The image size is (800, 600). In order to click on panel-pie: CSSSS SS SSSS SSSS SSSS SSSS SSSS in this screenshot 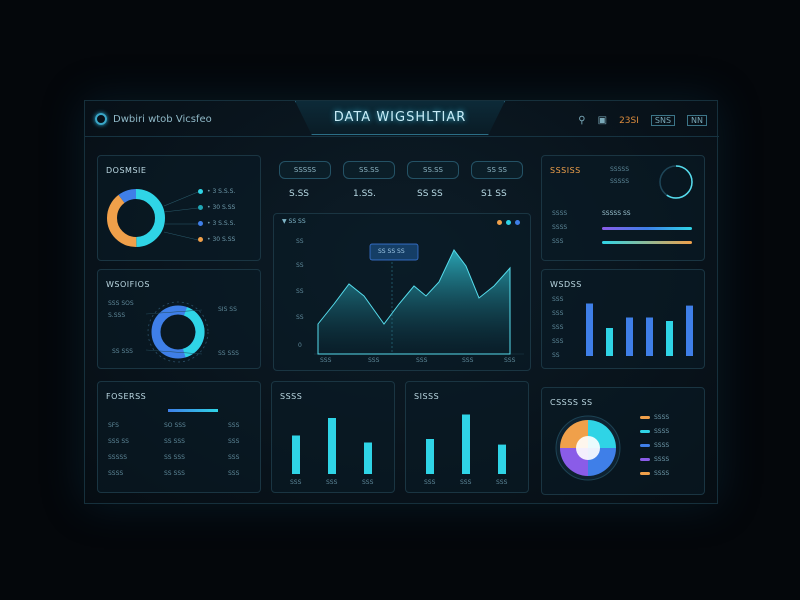, I will do `click(623, 441)`.